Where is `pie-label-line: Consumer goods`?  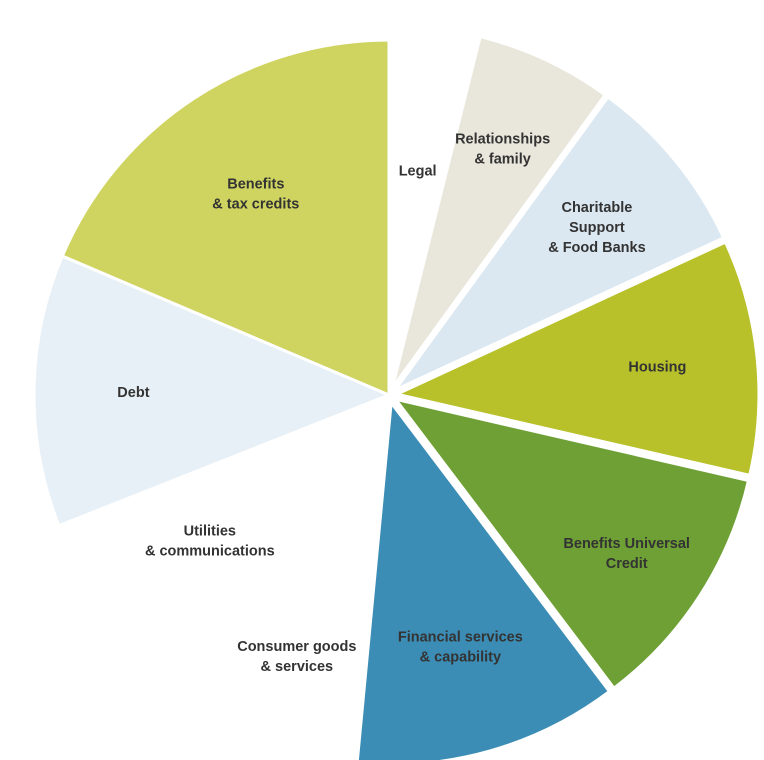
pie-label-line: Consumer goods is located at coordinates (296, 647).